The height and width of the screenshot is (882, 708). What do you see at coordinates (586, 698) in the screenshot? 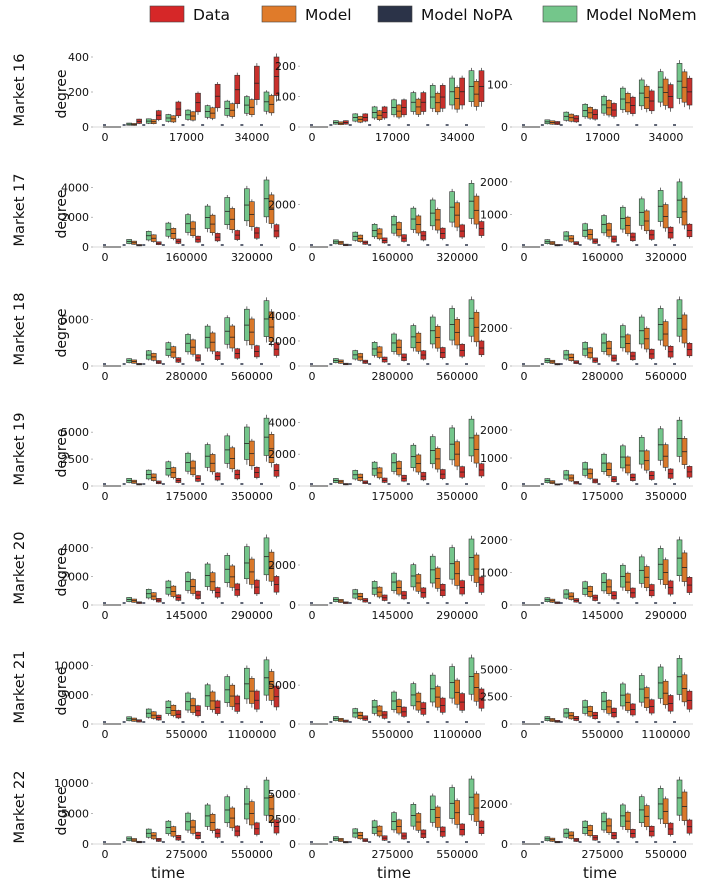
I see `panel-r6-c3: 0 2500 5000 0 550000 1100000` at bounding box center [586, 698].